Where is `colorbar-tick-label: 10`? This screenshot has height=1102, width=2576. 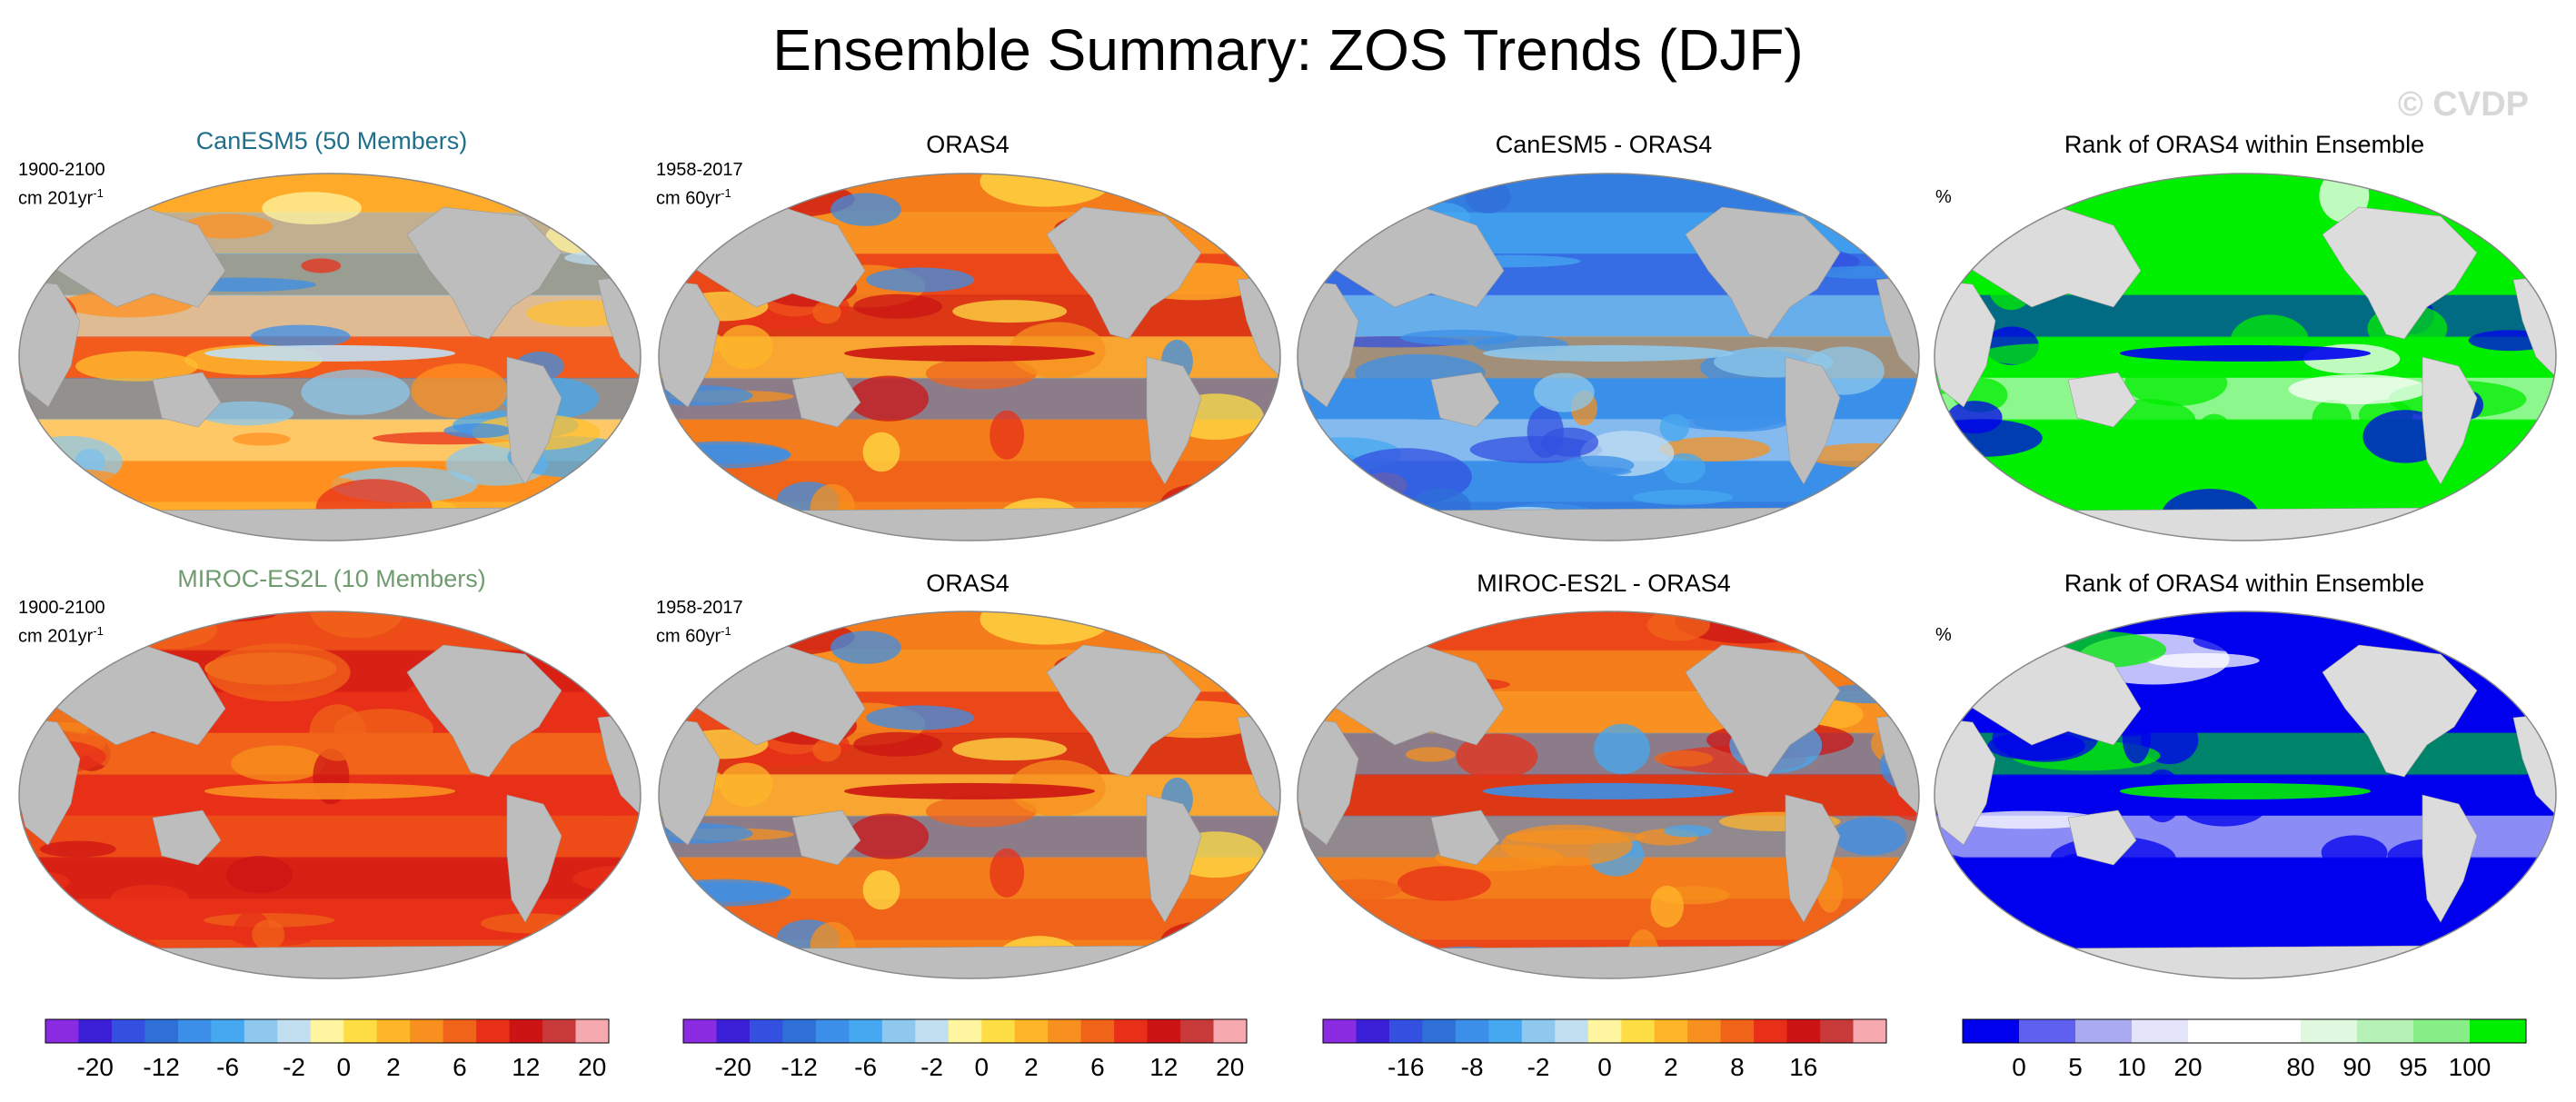 colorbar-tick-label: 10 is located at coordinates (2131, 1067).